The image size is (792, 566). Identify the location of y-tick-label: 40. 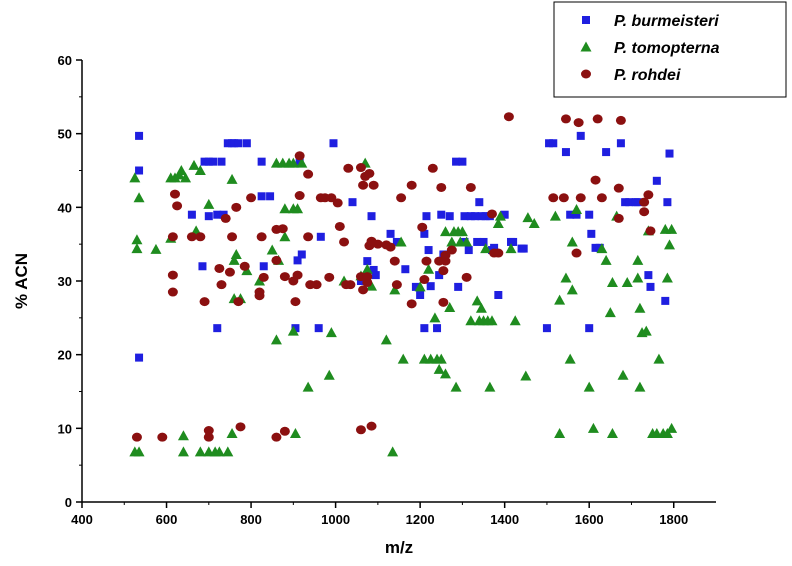
(65, 207).